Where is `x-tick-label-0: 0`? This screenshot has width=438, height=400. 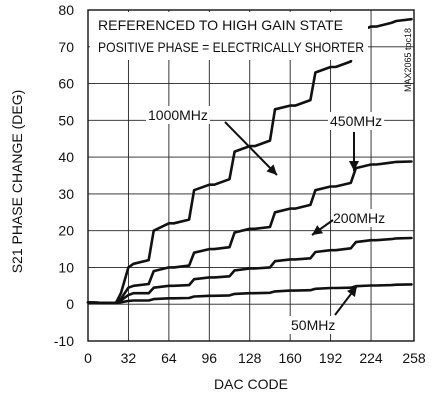
x-tick-label-0: 0 is located at coordinates (88, 358).